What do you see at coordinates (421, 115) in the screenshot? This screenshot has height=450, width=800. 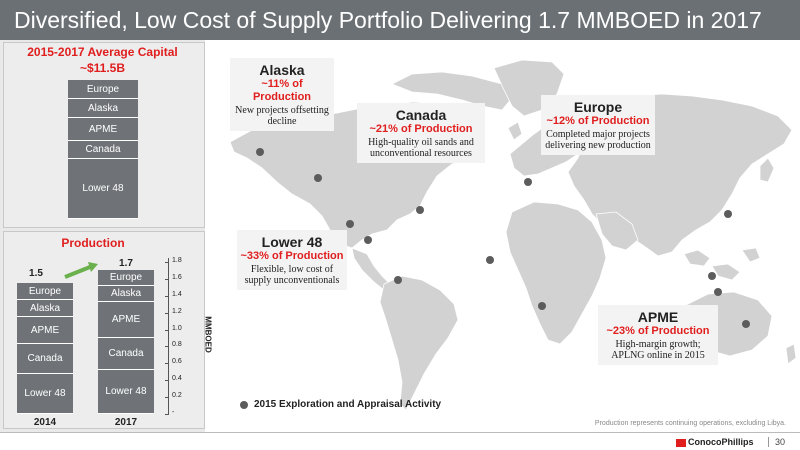 I see `callout-canada-region: Canada` at bounding box center [421, 115].